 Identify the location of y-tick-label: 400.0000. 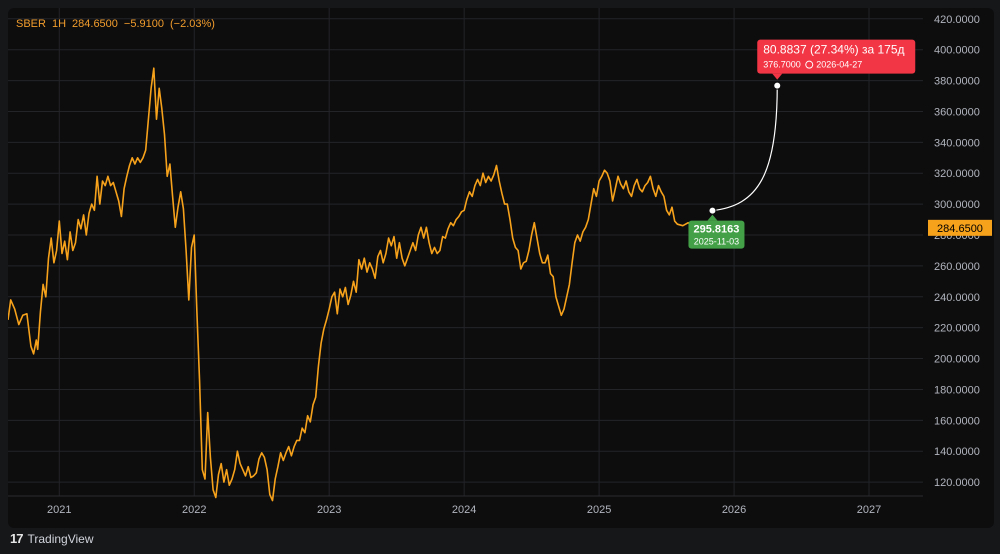
(957, 51).